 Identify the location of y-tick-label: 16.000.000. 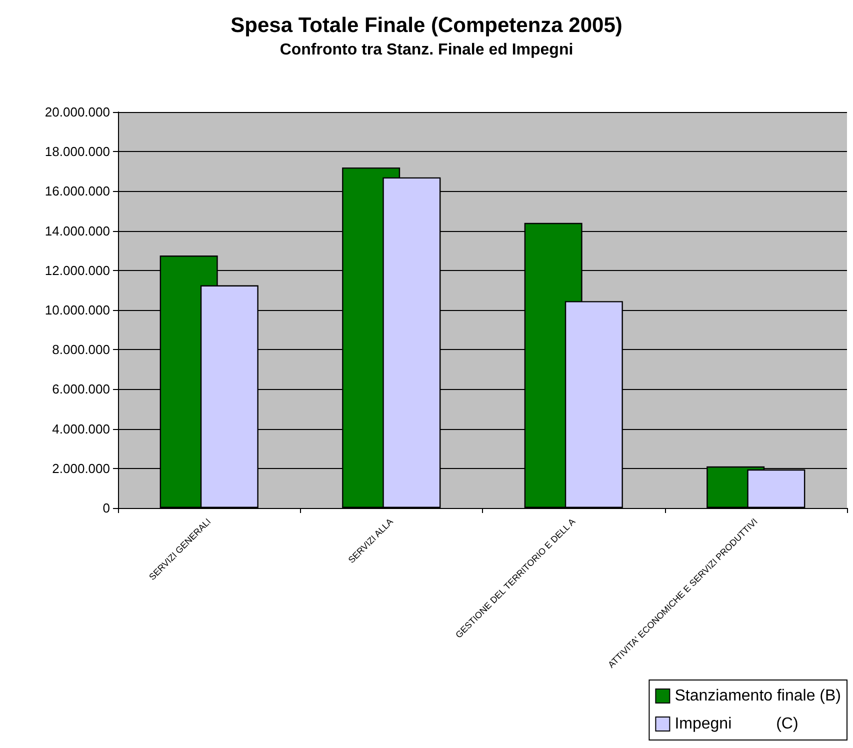
(77, 191).